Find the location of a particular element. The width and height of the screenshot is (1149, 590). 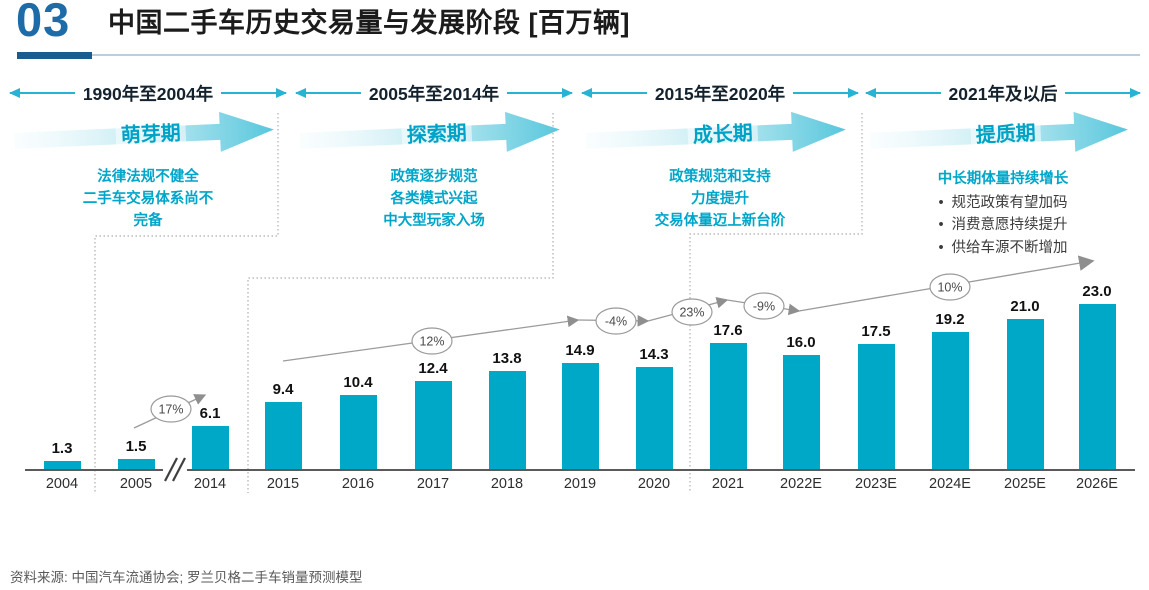

bar-value-label: 17.5 is located at coordinates (876, 331).